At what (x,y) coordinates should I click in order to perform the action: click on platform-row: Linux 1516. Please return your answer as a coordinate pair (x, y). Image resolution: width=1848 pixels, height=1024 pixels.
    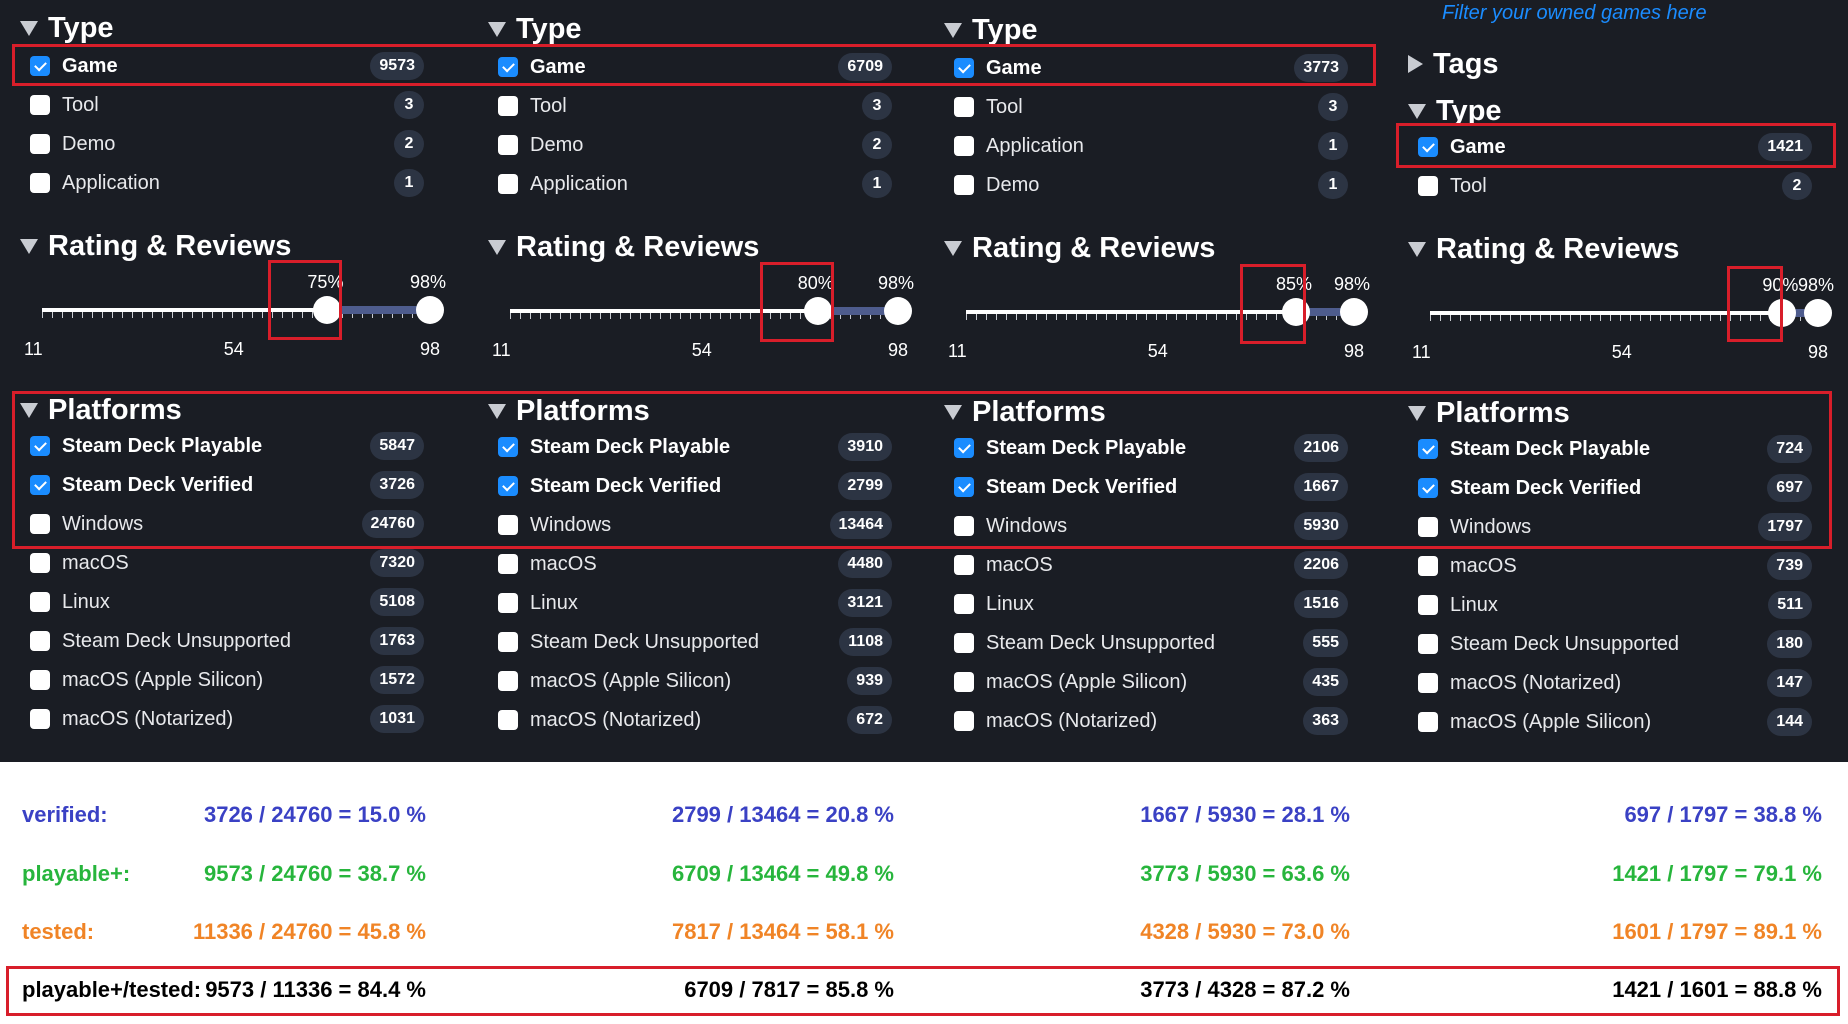
    Looking at the image, I should click on (1146, 604).